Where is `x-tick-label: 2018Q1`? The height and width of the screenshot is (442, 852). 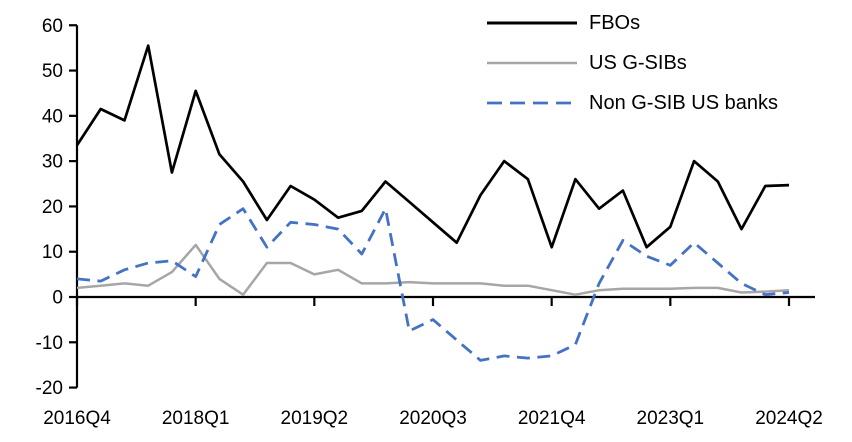
x-tick-label: 2018Q1 is located at coordinates (196, 418).